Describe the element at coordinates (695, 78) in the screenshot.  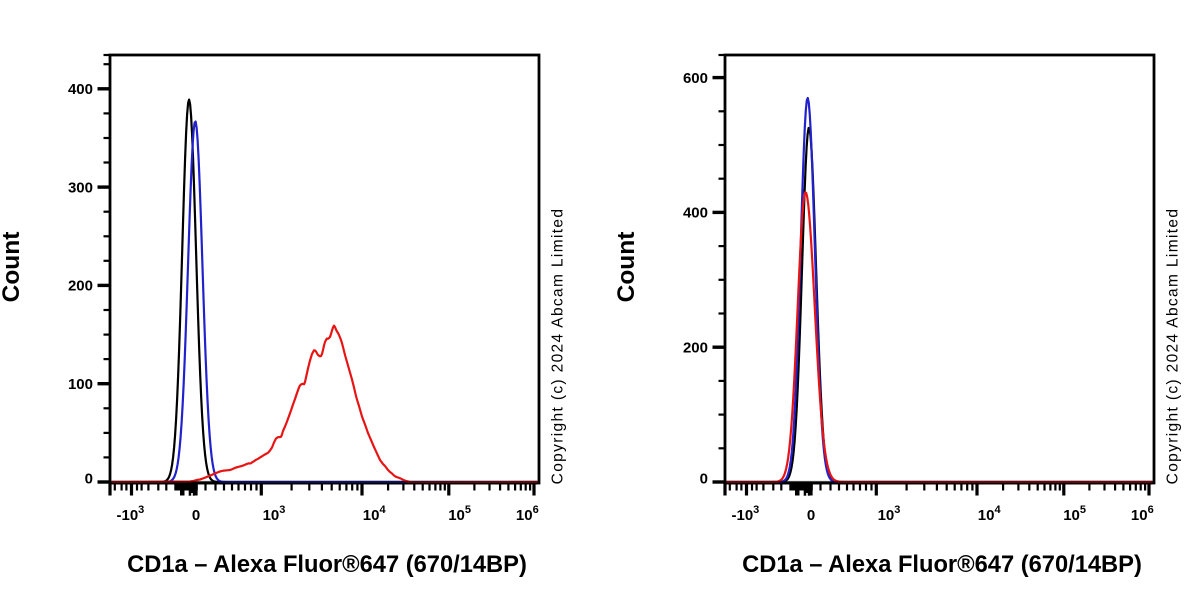
I see `svg-text: 600` at that location.